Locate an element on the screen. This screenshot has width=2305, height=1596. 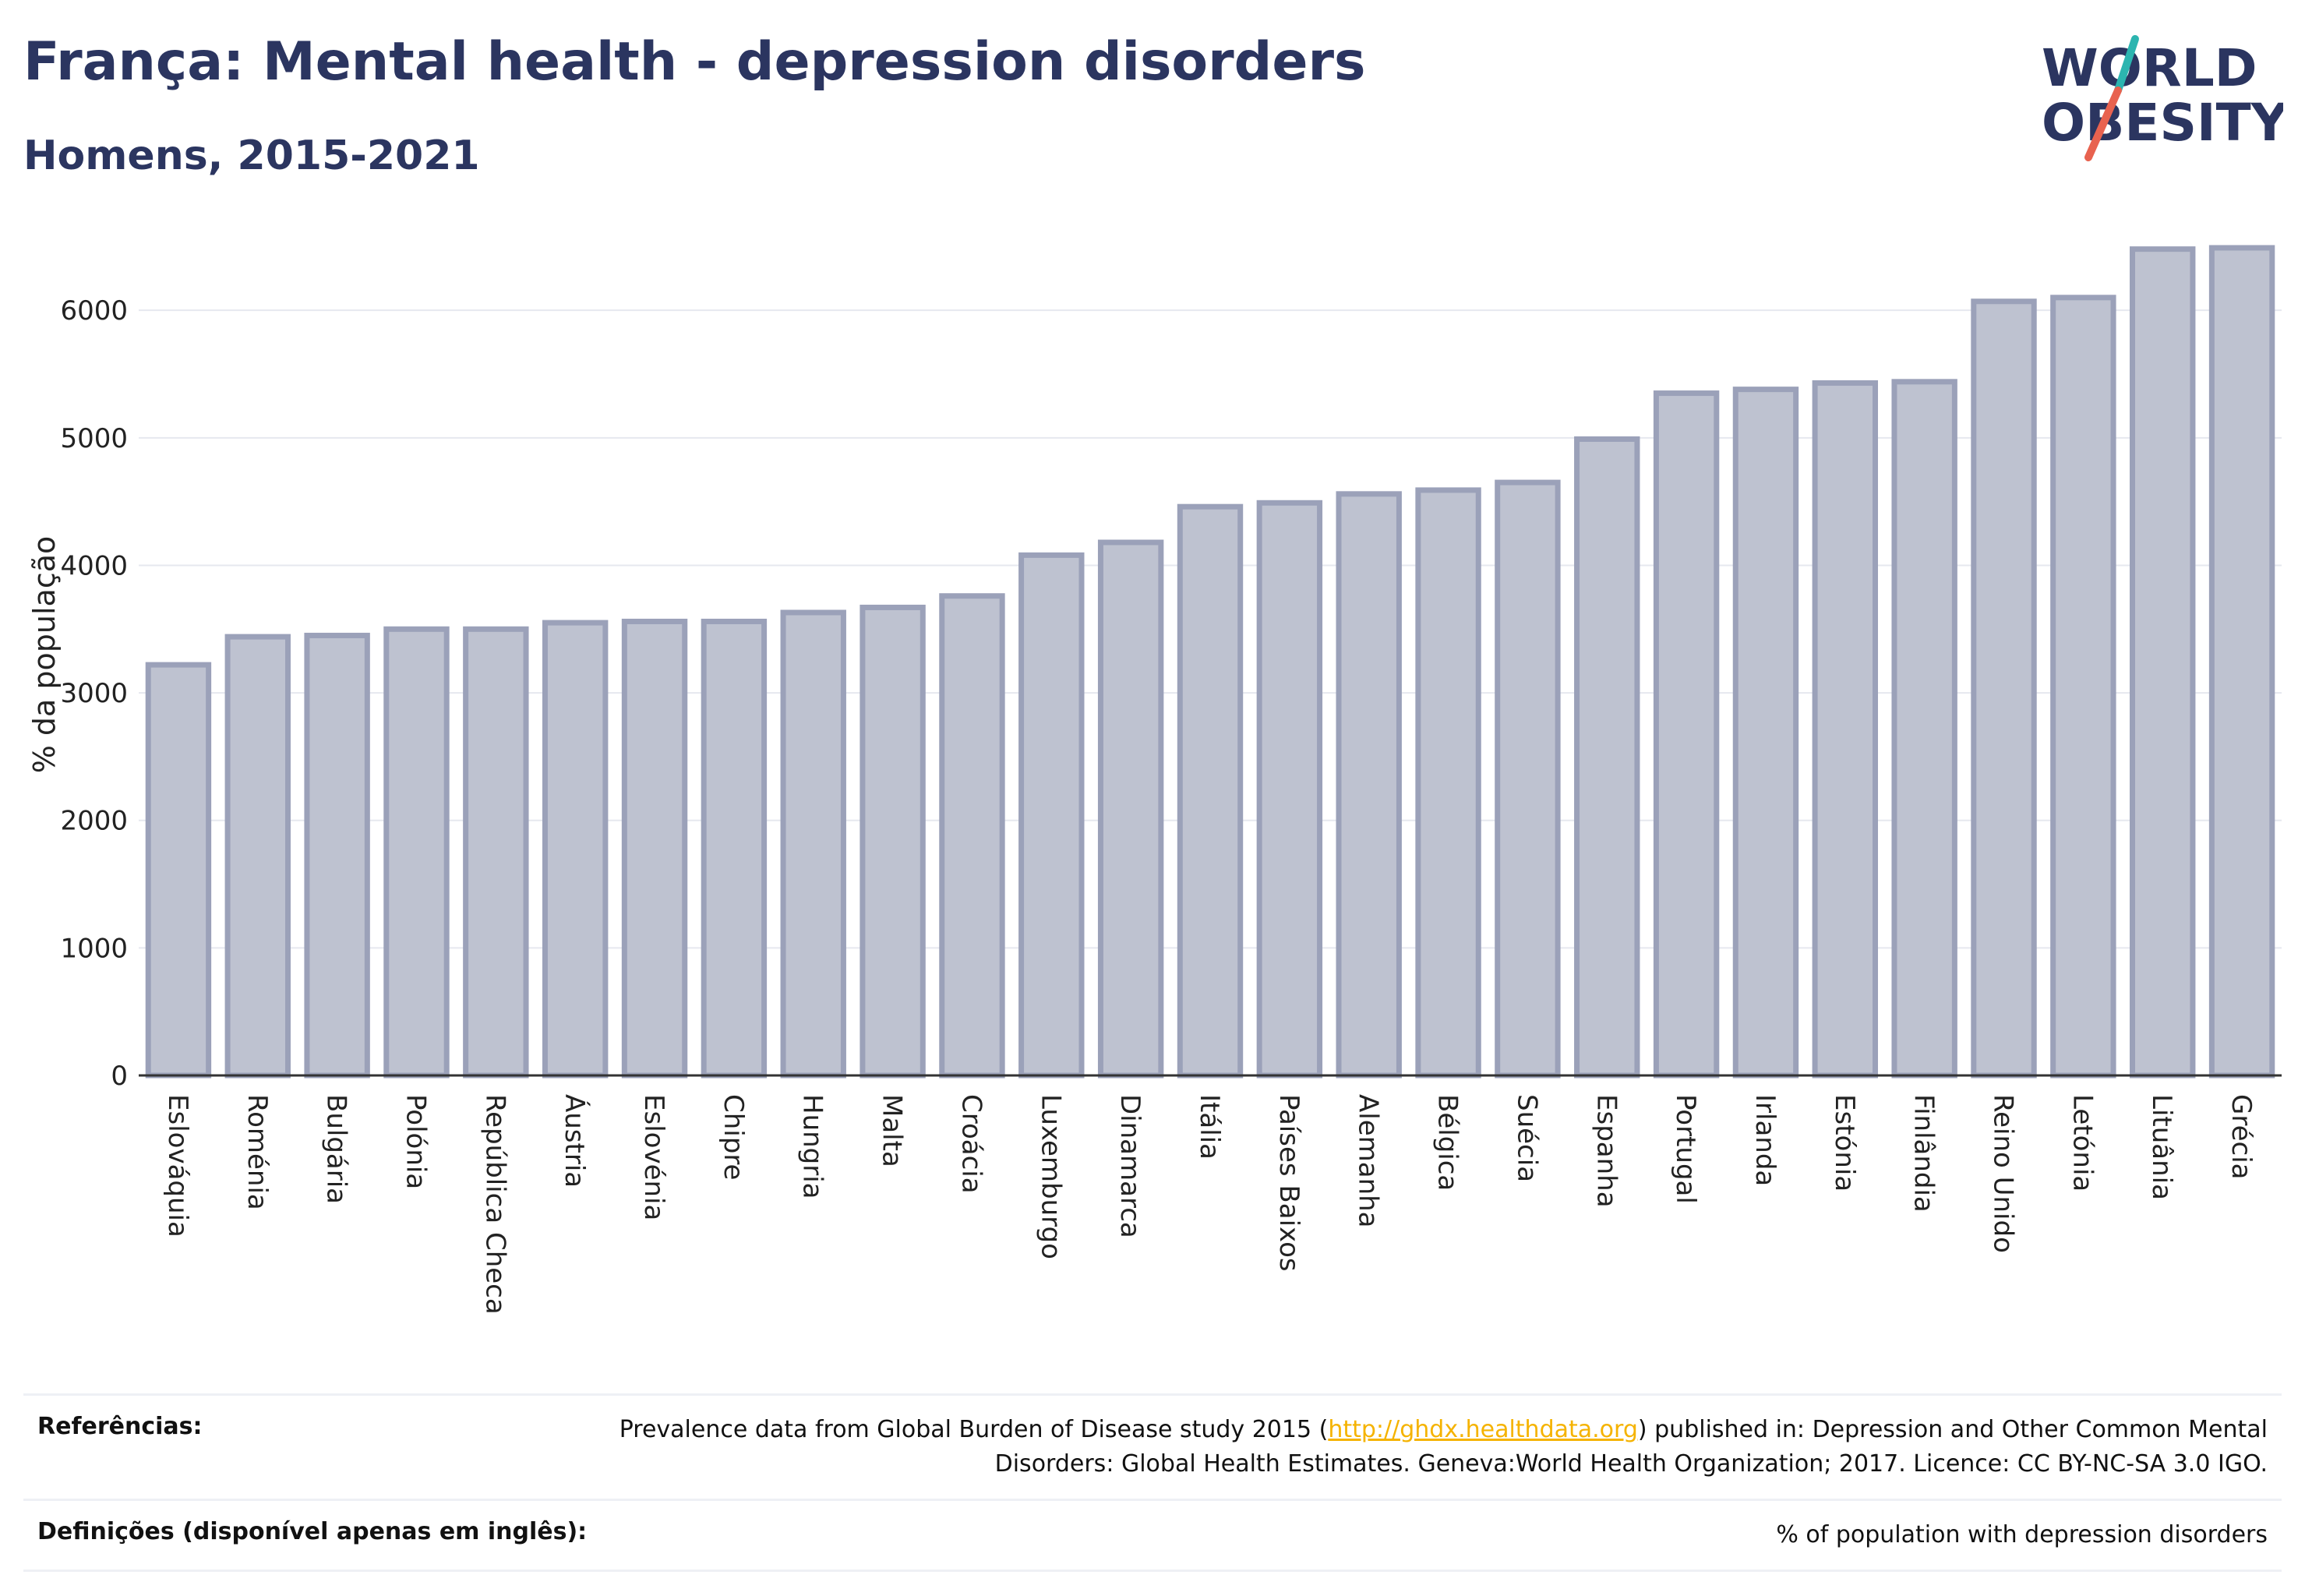
y-tick-label: 6000 is located at coordinates (94, 311).